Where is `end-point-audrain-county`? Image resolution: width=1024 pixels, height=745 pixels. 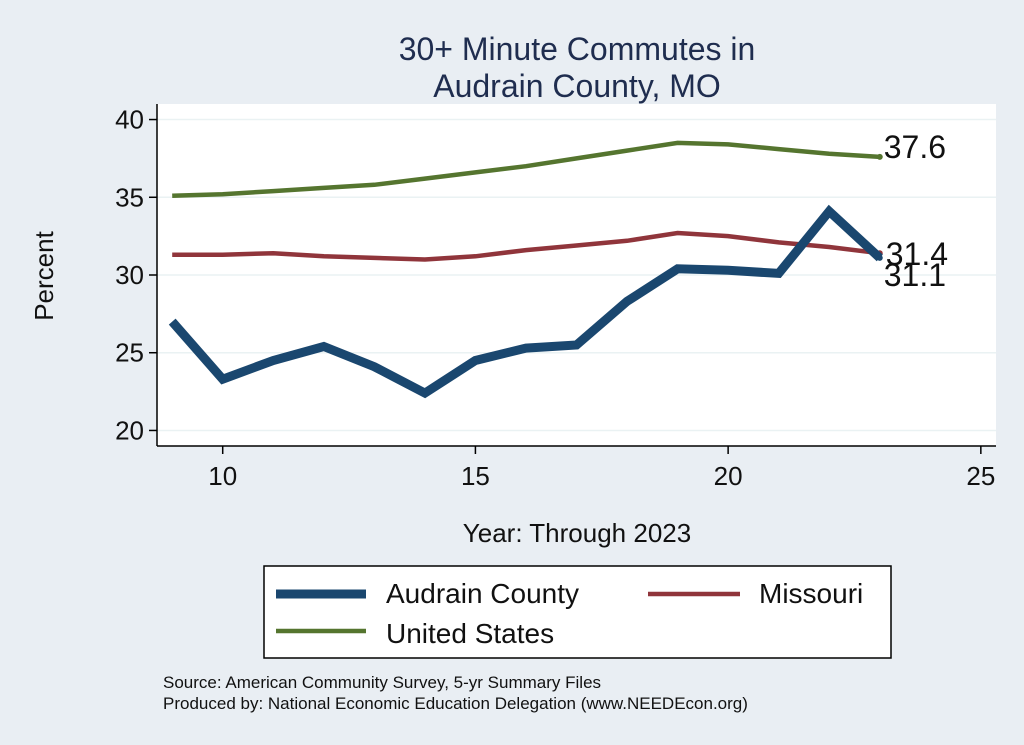
end-point-audrain-county is located at coordinates (879, 257).